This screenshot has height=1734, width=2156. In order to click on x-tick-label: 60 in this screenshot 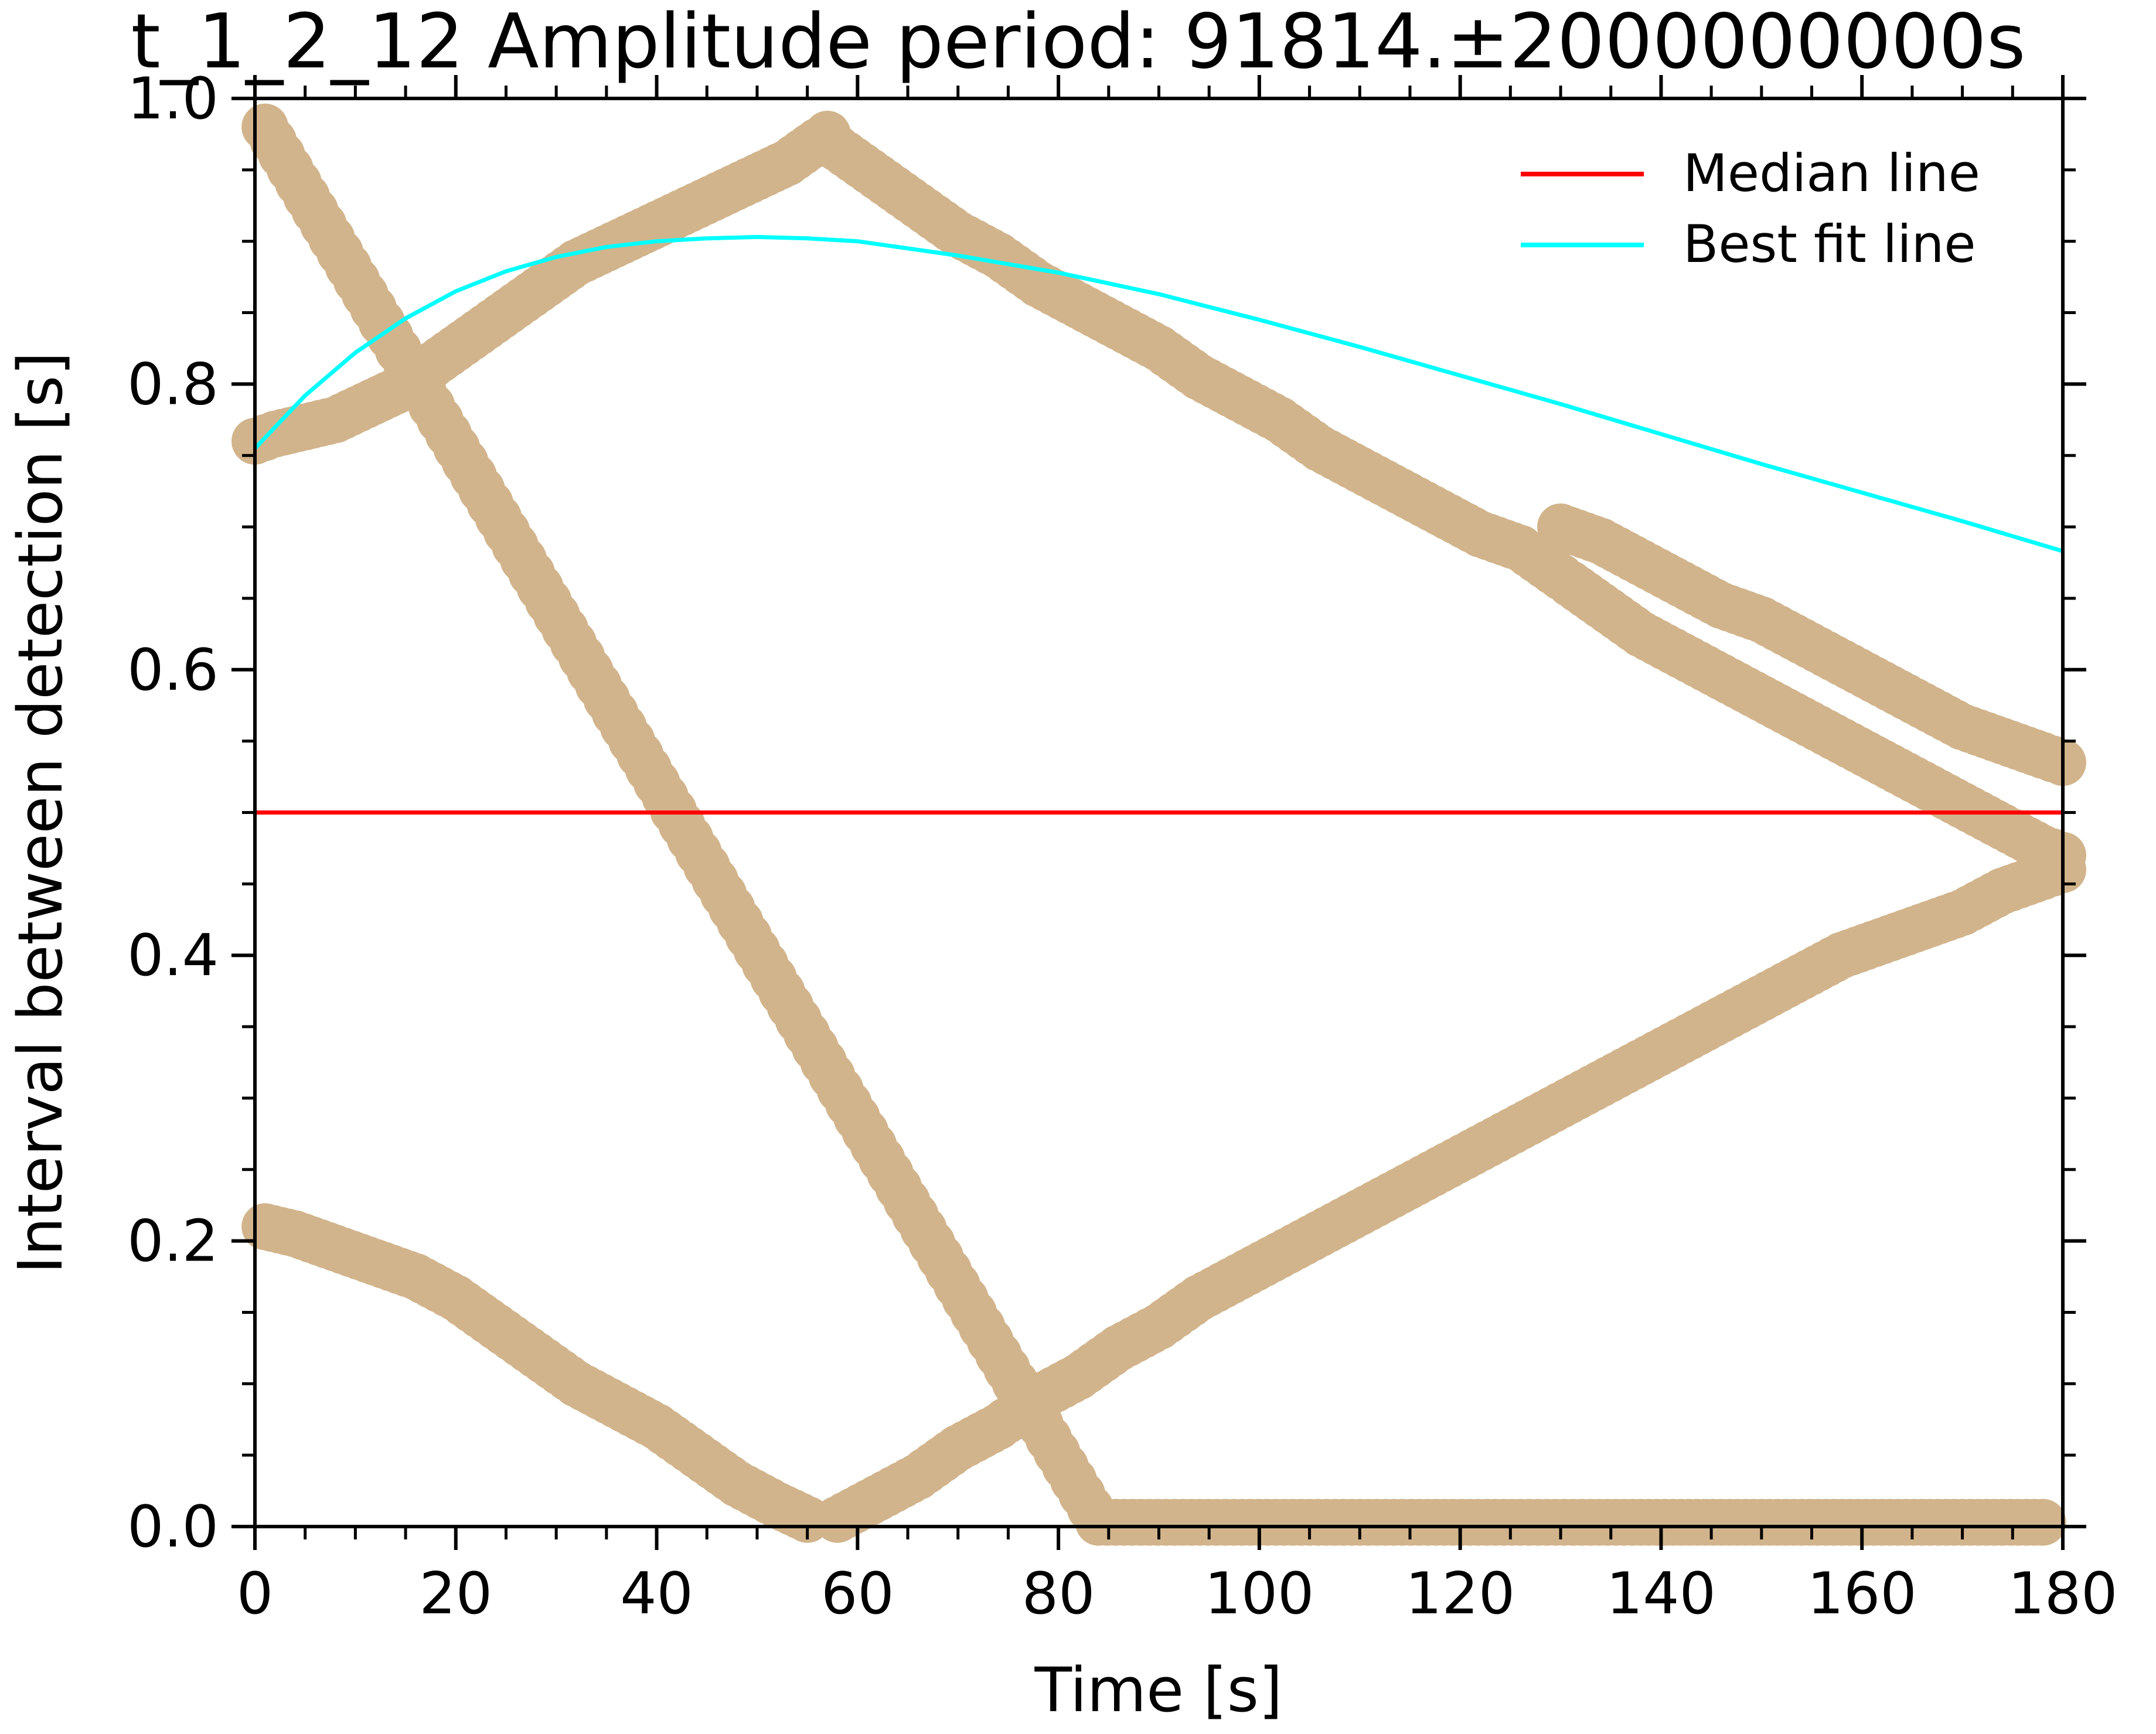, I will do `click(857, 1594)`.